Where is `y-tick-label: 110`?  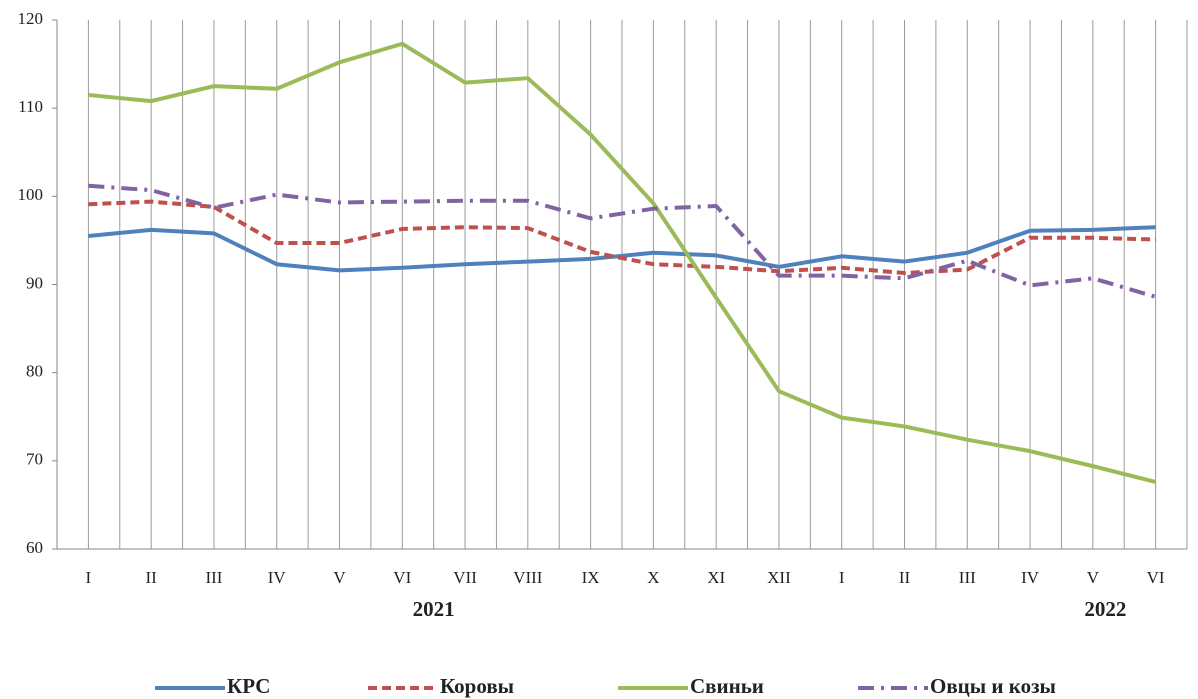
y-tick-label: 110 is located at coordinates (30, 106).